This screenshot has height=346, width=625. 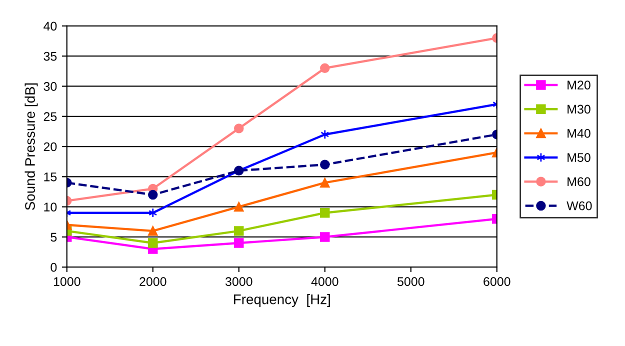 I want to click on y-tick-label: 15, so click(x=50, y=177).